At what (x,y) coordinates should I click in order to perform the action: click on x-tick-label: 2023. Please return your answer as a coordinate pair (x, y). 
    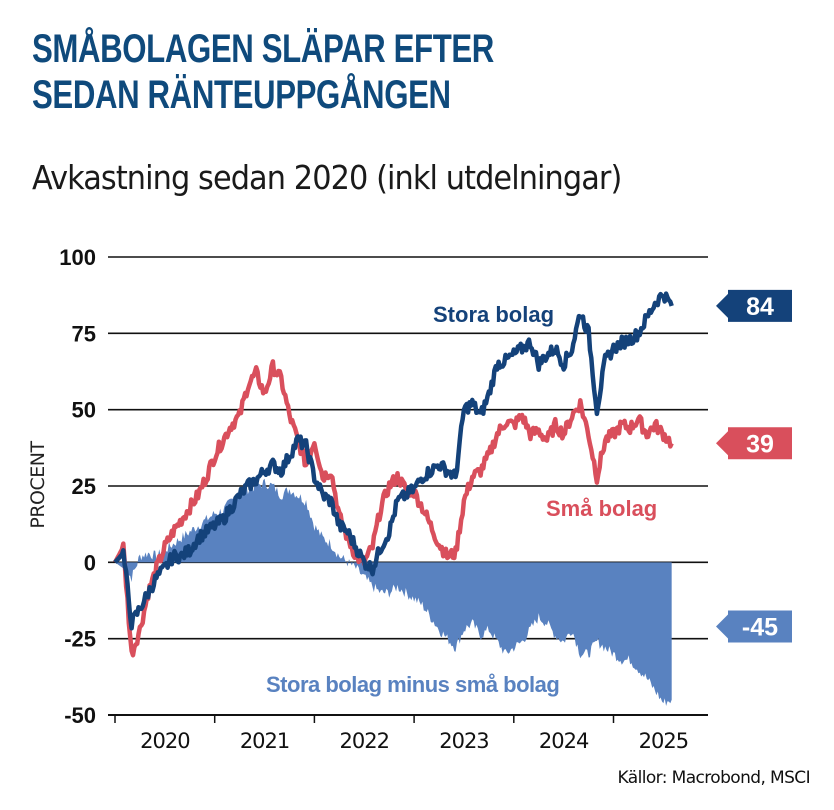
    Looking at the image, I should click on (463, 741).